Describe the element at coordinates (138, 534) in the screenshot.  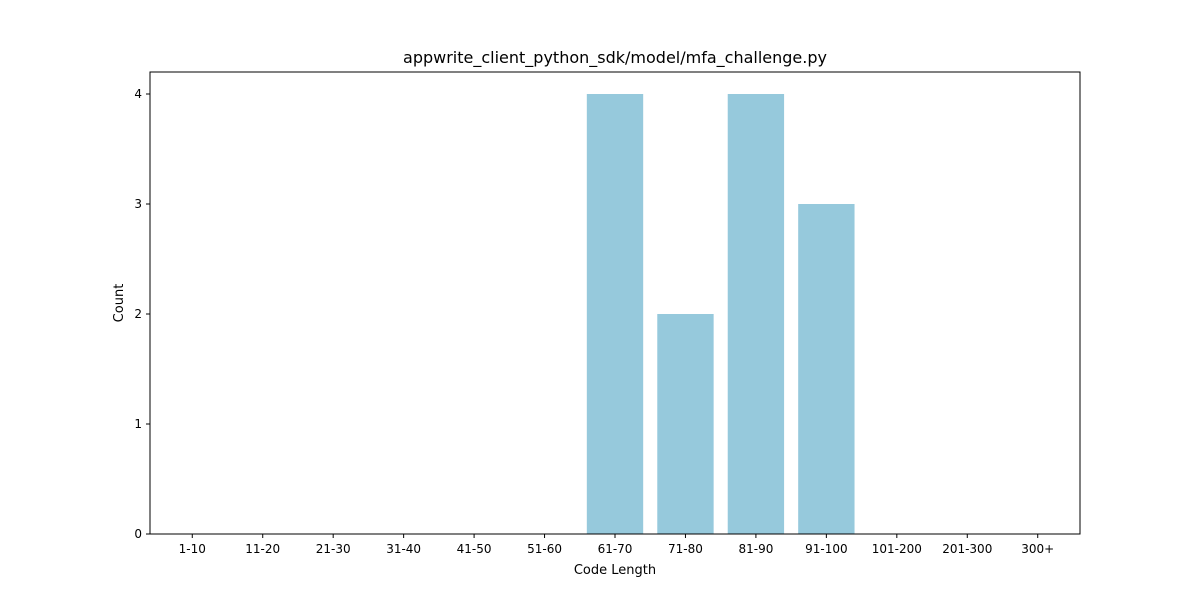
I see `y-tick-label: 0` at that location.